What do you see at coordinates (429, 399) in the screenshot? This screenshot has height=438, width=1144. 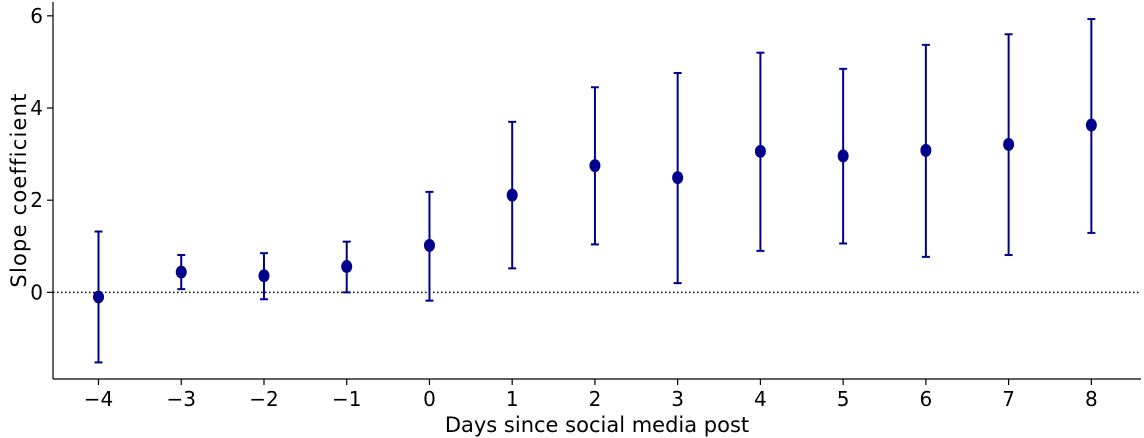 I see `x-tick-label: 0` at bounding box center [429, 399].